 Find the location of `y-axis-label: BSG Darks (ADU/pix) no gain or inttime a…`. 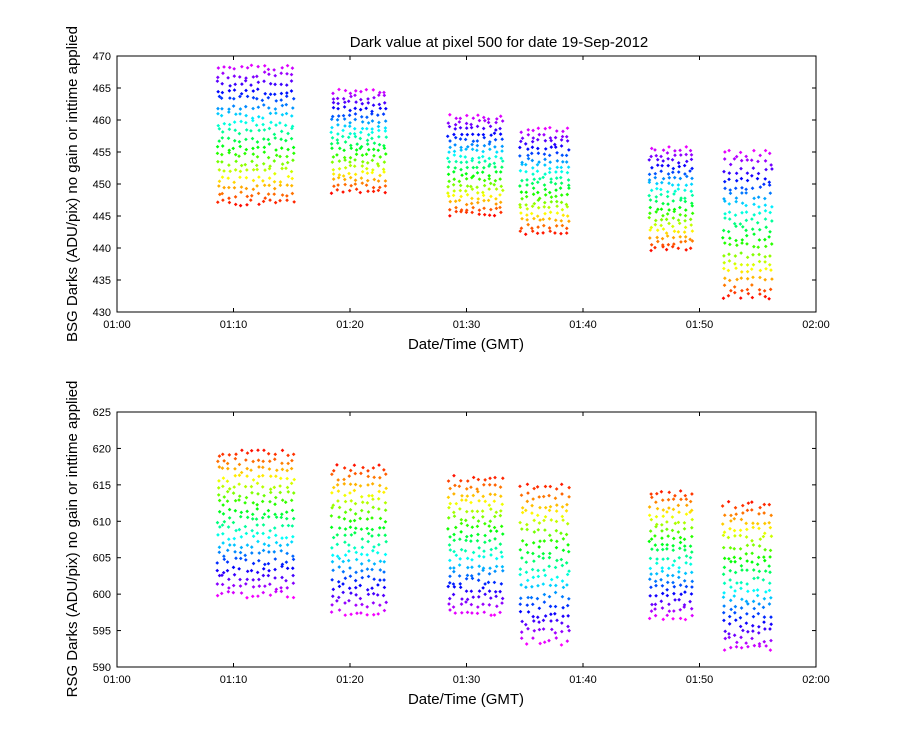

y-axis-label: BSG Darks (ADU/pix) no gain or inttime a… is located at coordinates (72, 184).